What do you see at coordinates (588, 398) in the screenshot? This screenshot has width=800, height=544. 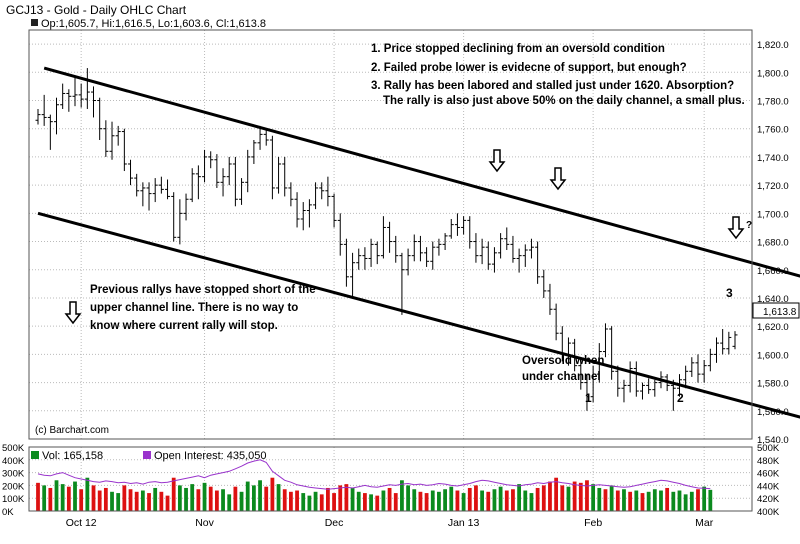 I see `mark-1-label: 1` at bounding box center [588, 398].